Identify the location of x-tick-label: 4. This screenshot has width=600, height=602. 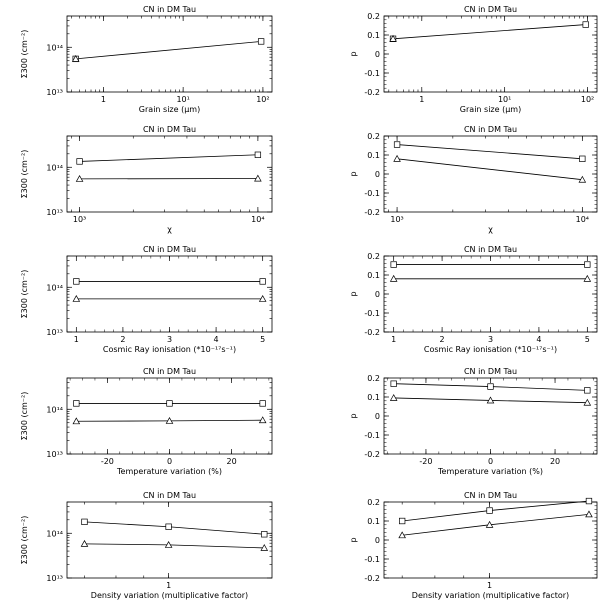
(216, 339).